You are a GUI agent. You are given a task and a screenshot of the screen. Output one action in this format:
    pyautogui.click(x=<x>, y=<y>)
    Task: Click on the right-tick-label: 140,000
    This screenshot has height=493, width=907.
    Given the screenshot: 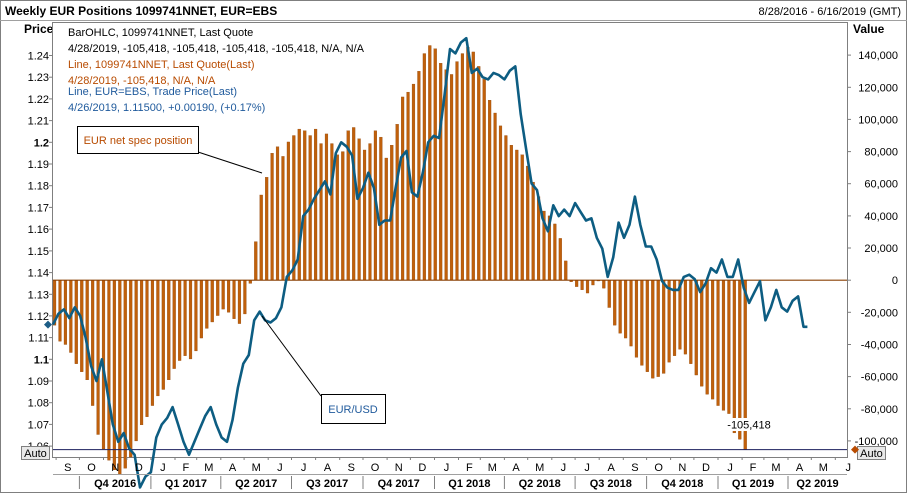 What is the action you would take?
    pyautogui.click(x=878, y=56)
    